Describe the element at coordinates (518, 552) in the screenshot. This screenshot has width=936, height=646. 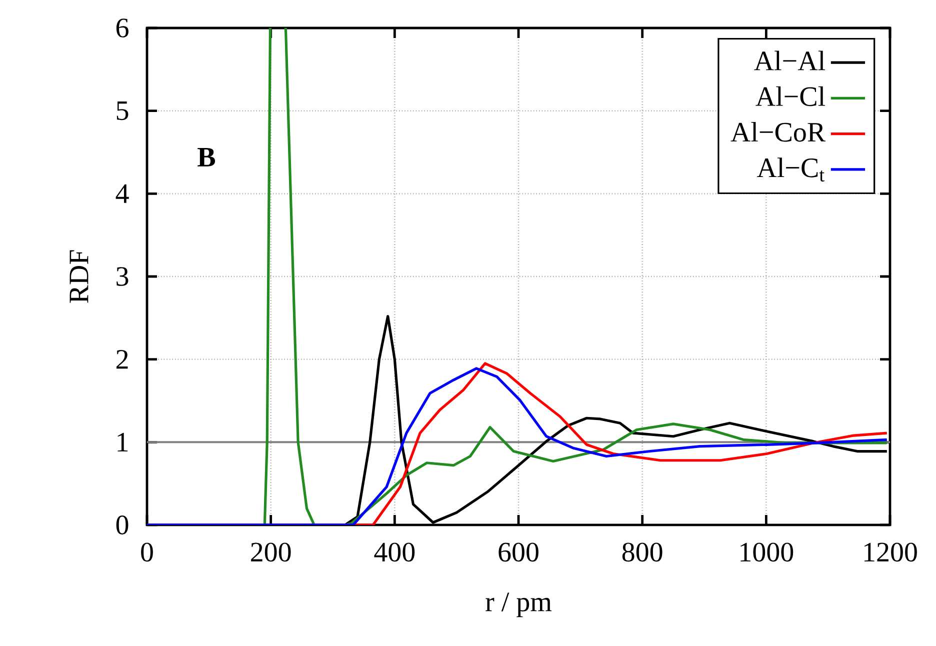
I see `x-tick-label: 600` at that location.